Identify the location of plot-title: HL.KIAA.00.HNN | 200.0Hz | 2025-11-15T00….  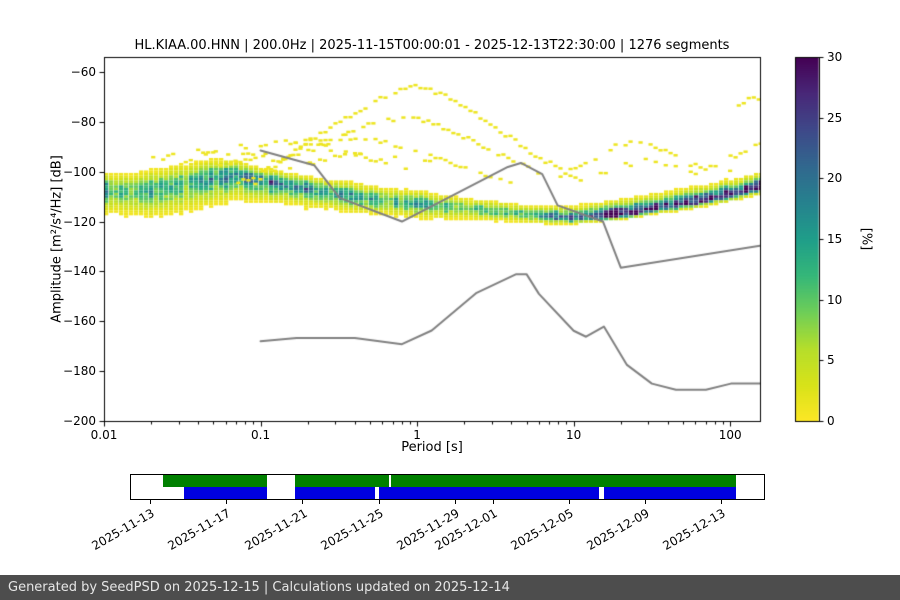
(432, 45).